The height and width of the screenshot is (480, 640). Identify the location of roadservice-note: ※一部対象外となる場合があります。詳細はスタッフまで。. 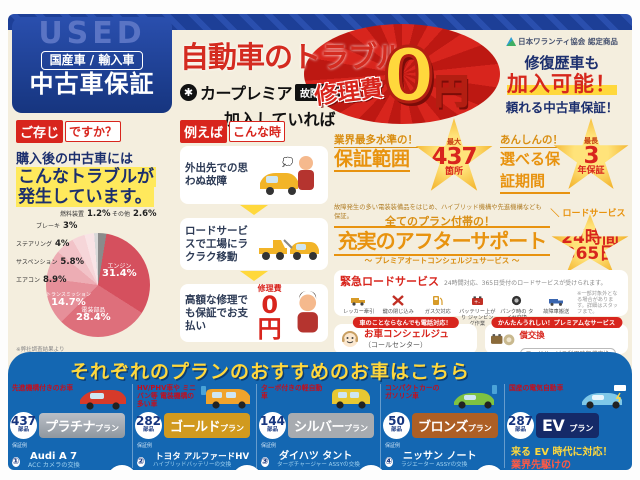
(597, 303).